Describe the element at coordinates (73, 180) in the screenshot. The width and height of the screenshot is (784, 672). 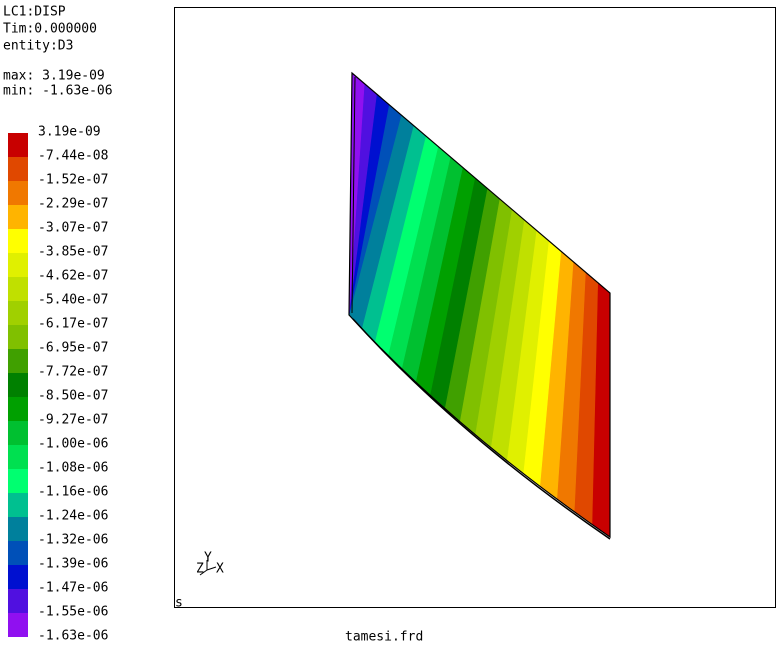
I see `legend-label: -1.52e-07` at that location.